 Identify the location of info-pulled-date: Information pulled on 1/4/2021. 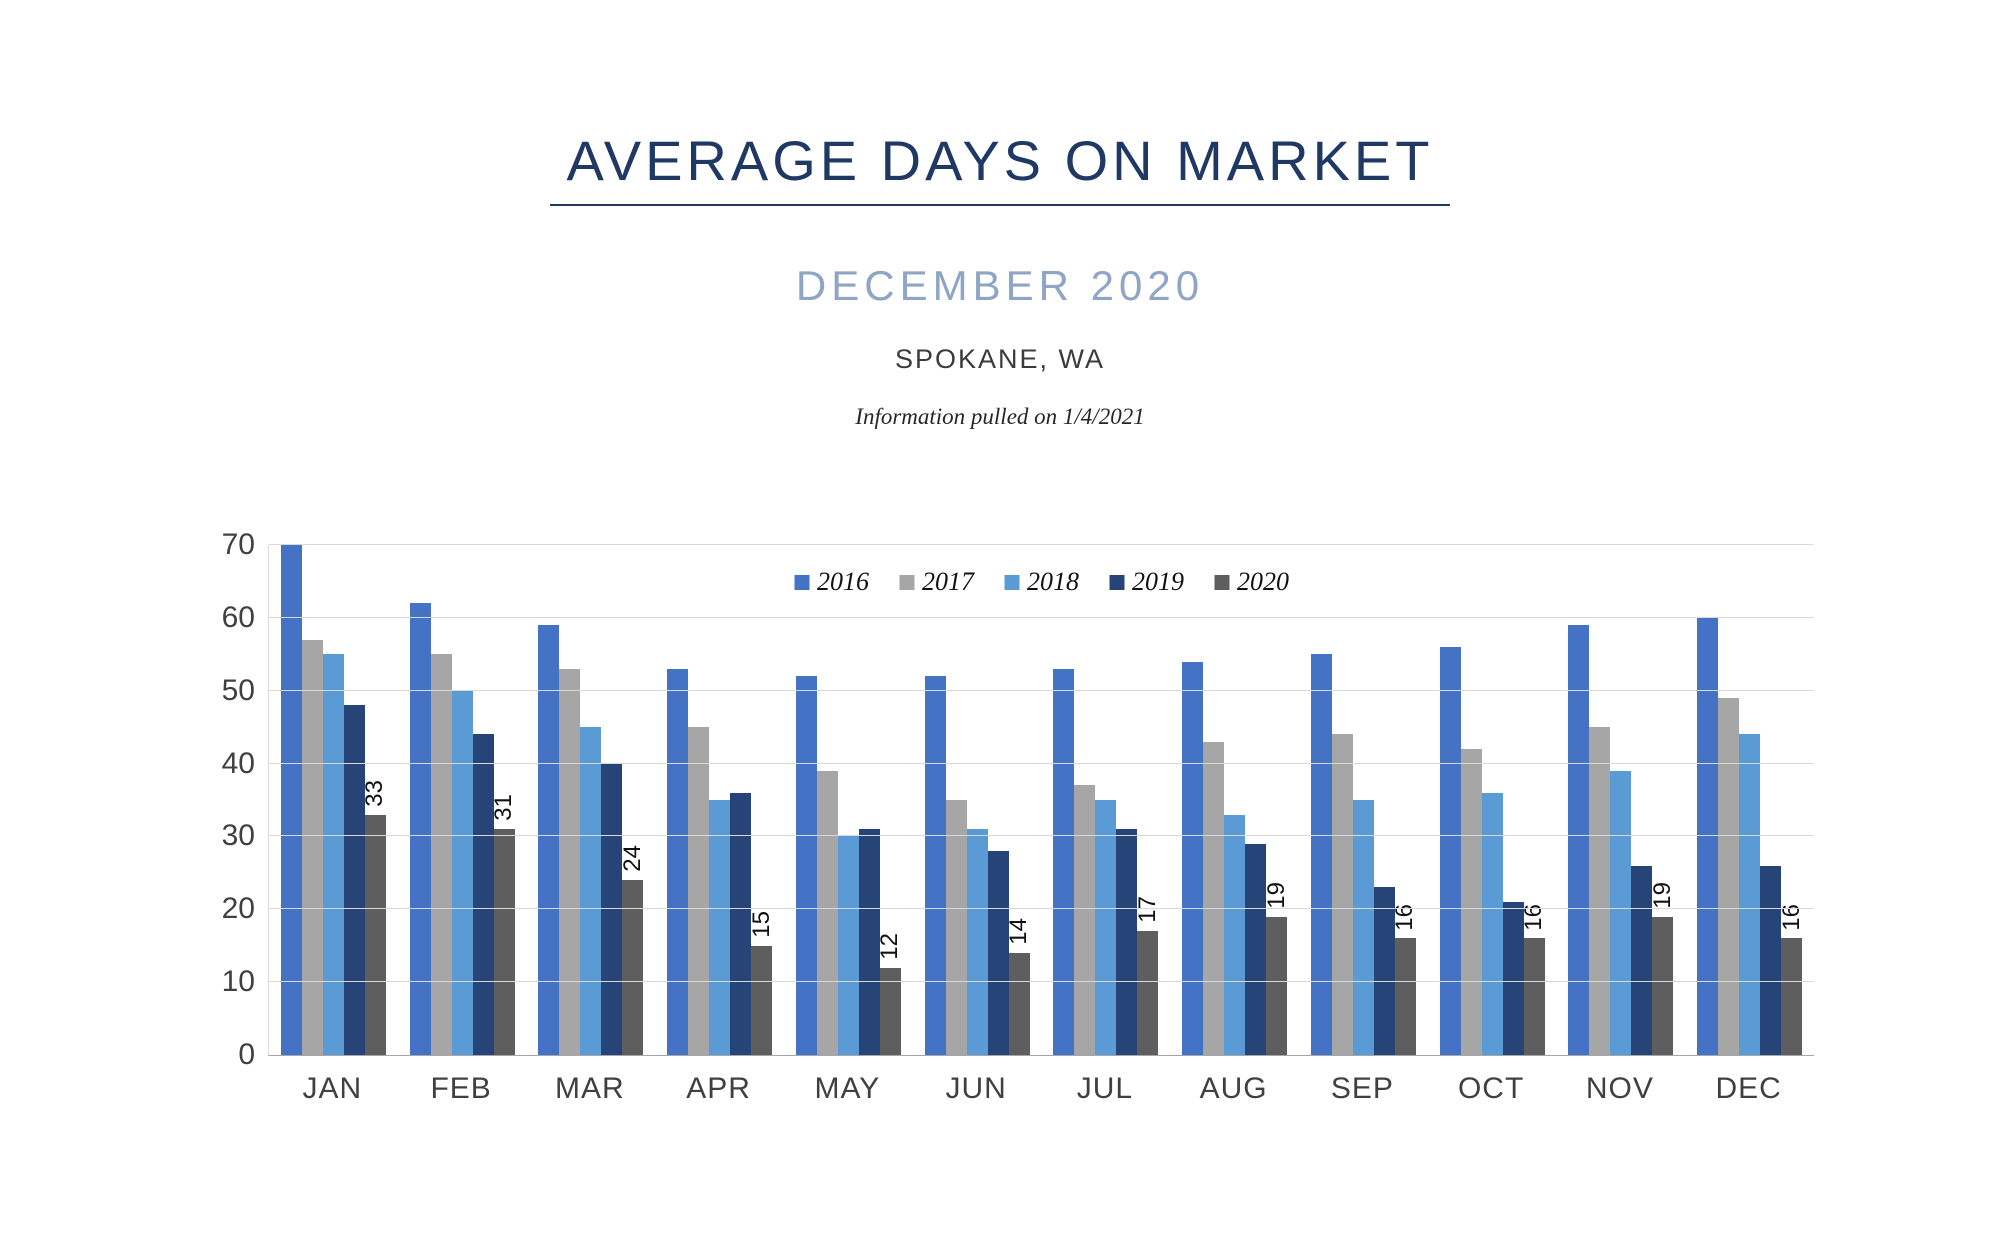
(1000, 416).